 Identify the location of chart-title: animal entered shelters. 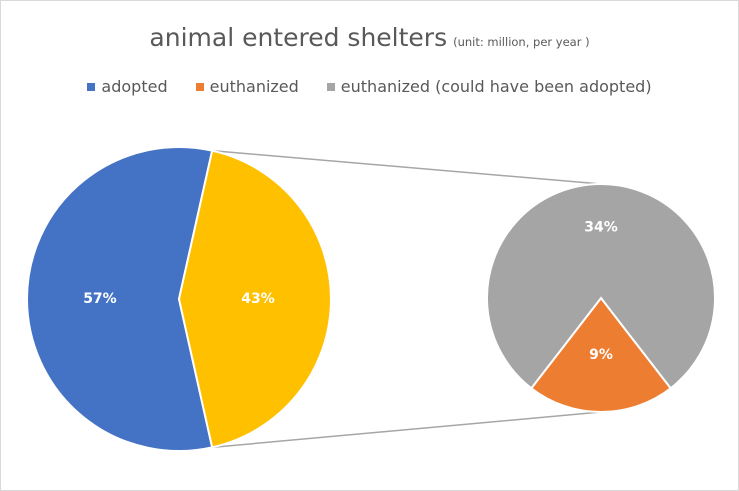
(298, 37).